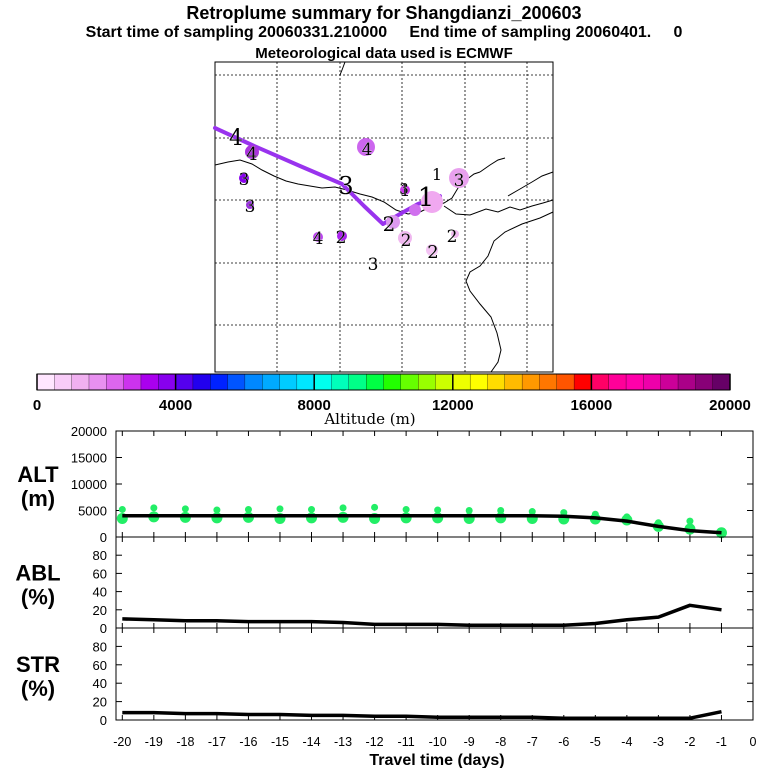 The image size is (768, 768). Describe the element at coordinates (100, 592) in the screenshot. I see `y-tick-label: 40` at that location.